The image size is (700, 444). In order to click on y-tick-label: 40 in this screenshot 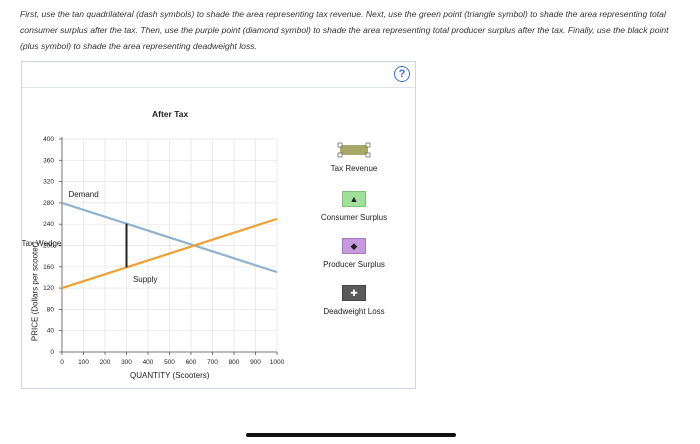, I will do `click(51, 331)`.